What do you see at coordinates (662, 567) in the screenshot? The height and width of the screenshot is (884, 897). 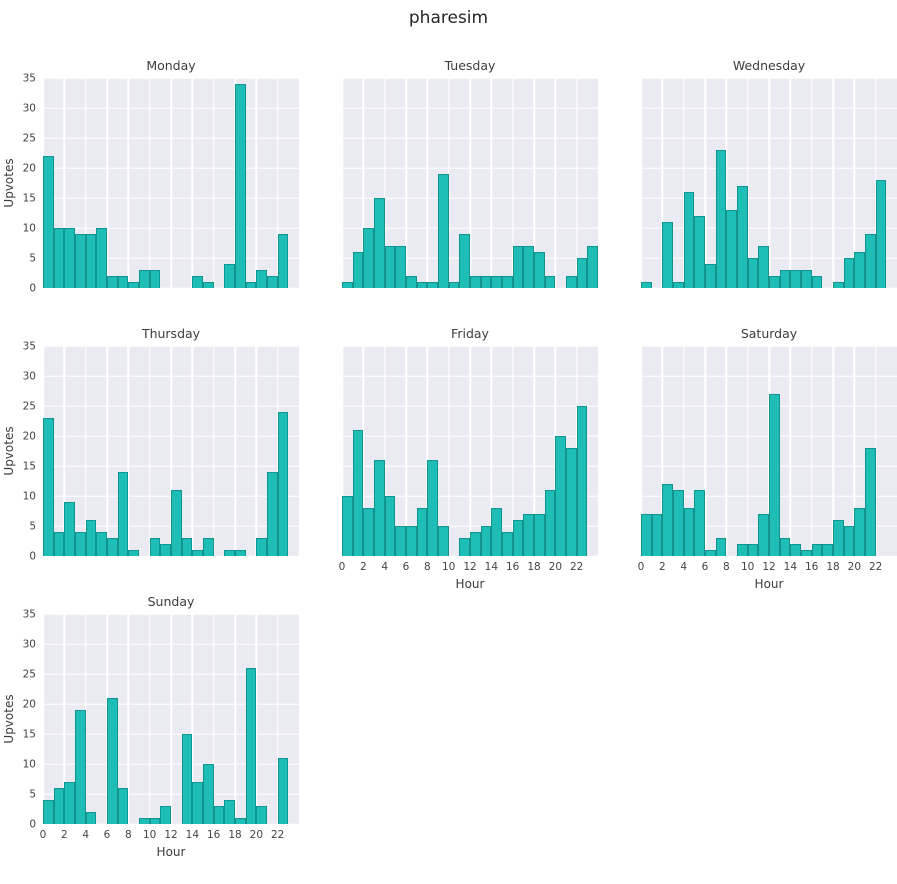 I see `x-tick-label: 2` at bounding box center [662, 567].